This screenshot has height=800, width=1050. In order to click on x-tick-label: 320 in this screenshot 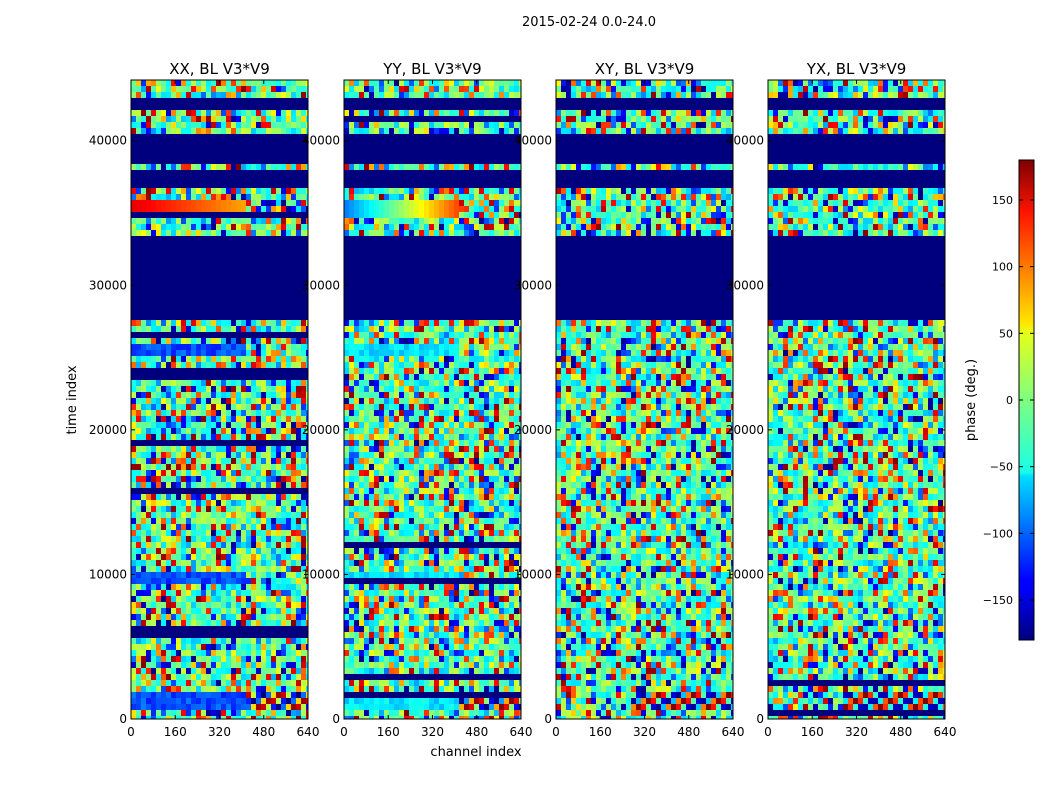, I will do `click(219, 732)`.